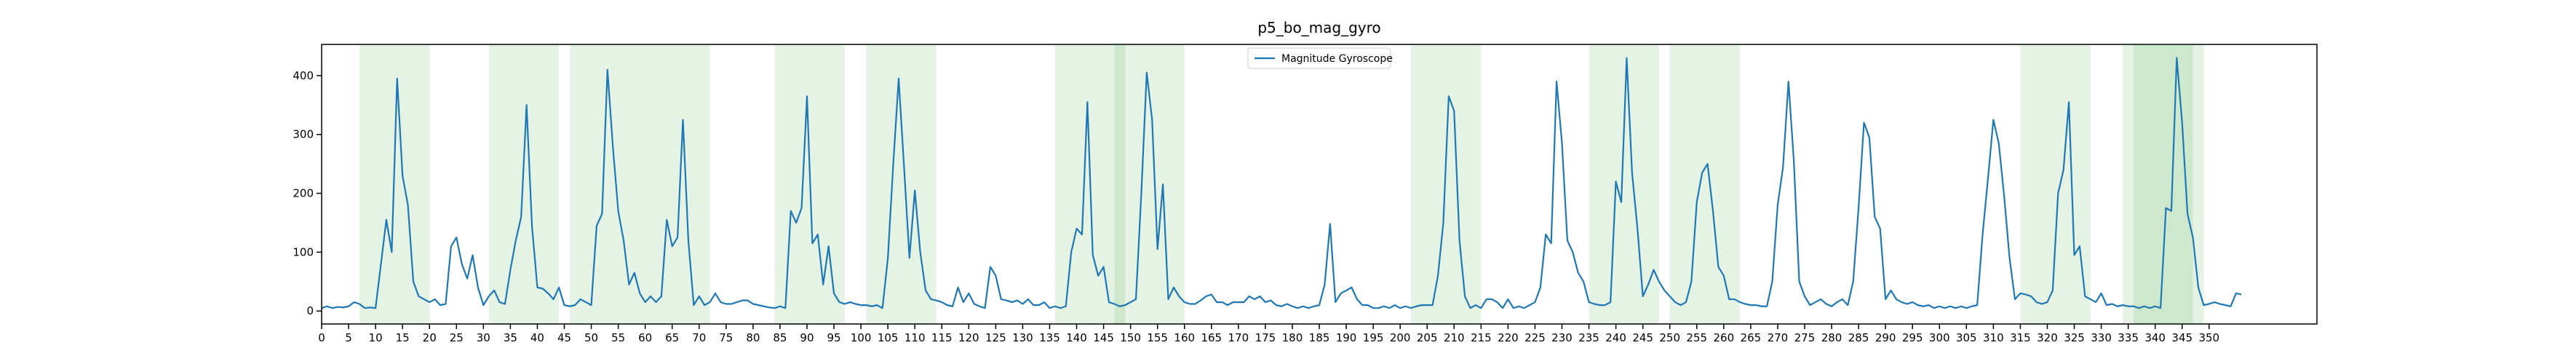  What do you see at coordinates (321, 337) in the screenshot?
I see `x-tick-label: 0` at bounding box center [321, 337].